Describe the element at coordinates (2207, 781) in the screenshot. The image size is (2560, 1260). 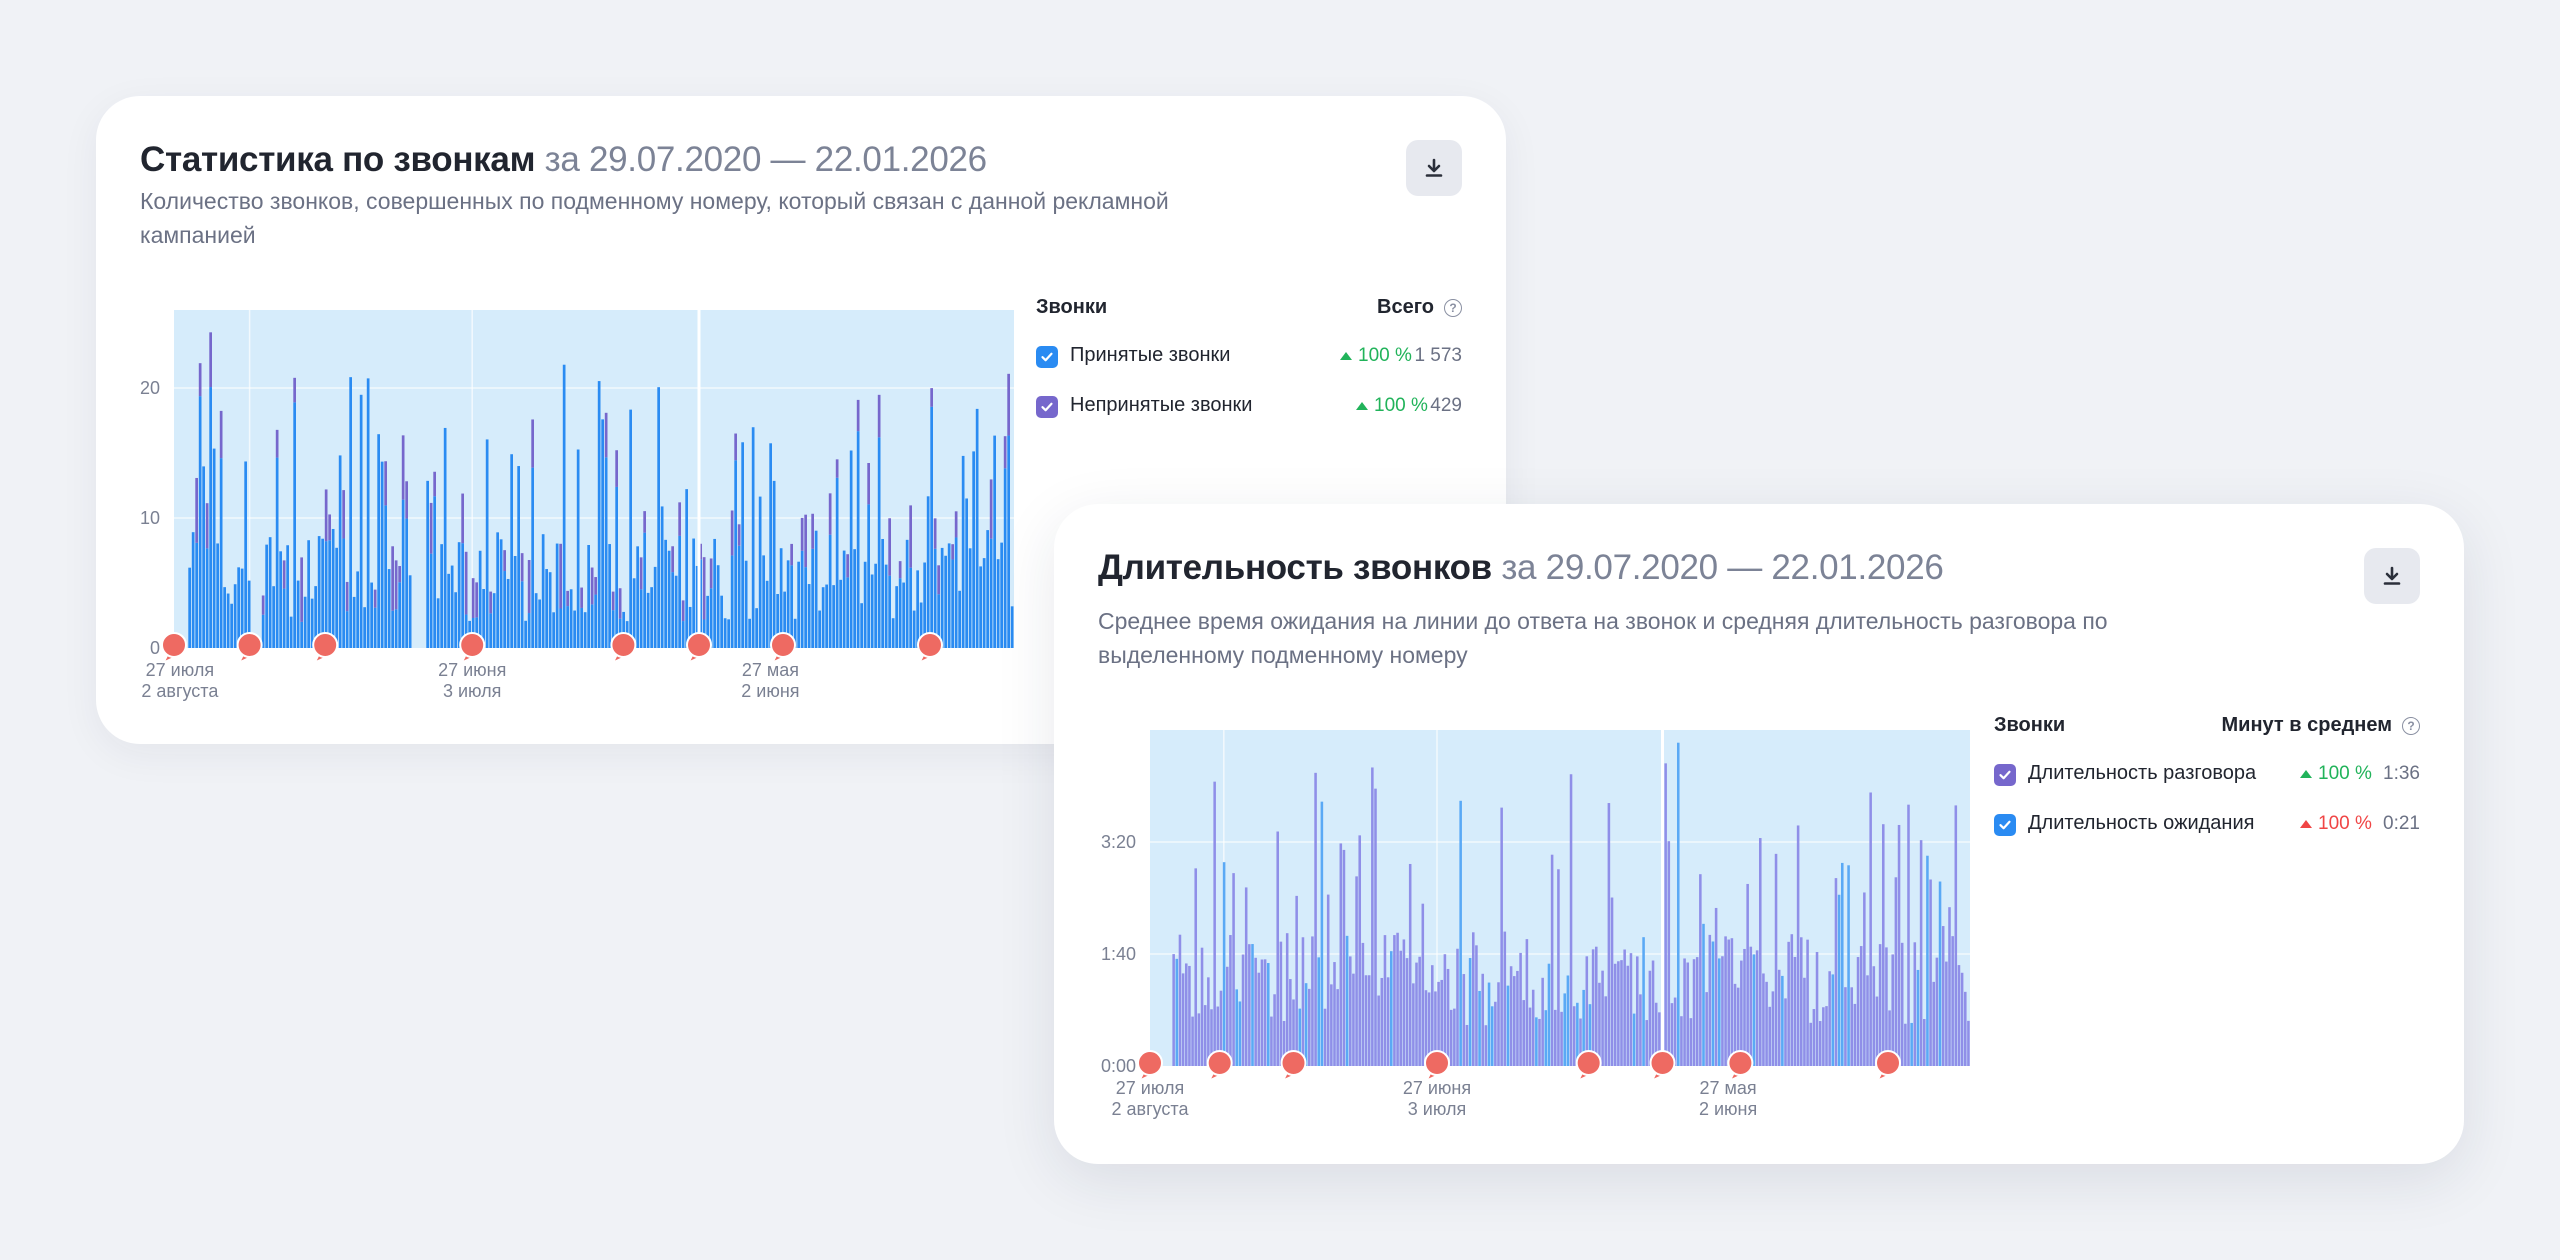
I see `legend-item-talk: Длительность разговора 100 % 1:36` at that location.